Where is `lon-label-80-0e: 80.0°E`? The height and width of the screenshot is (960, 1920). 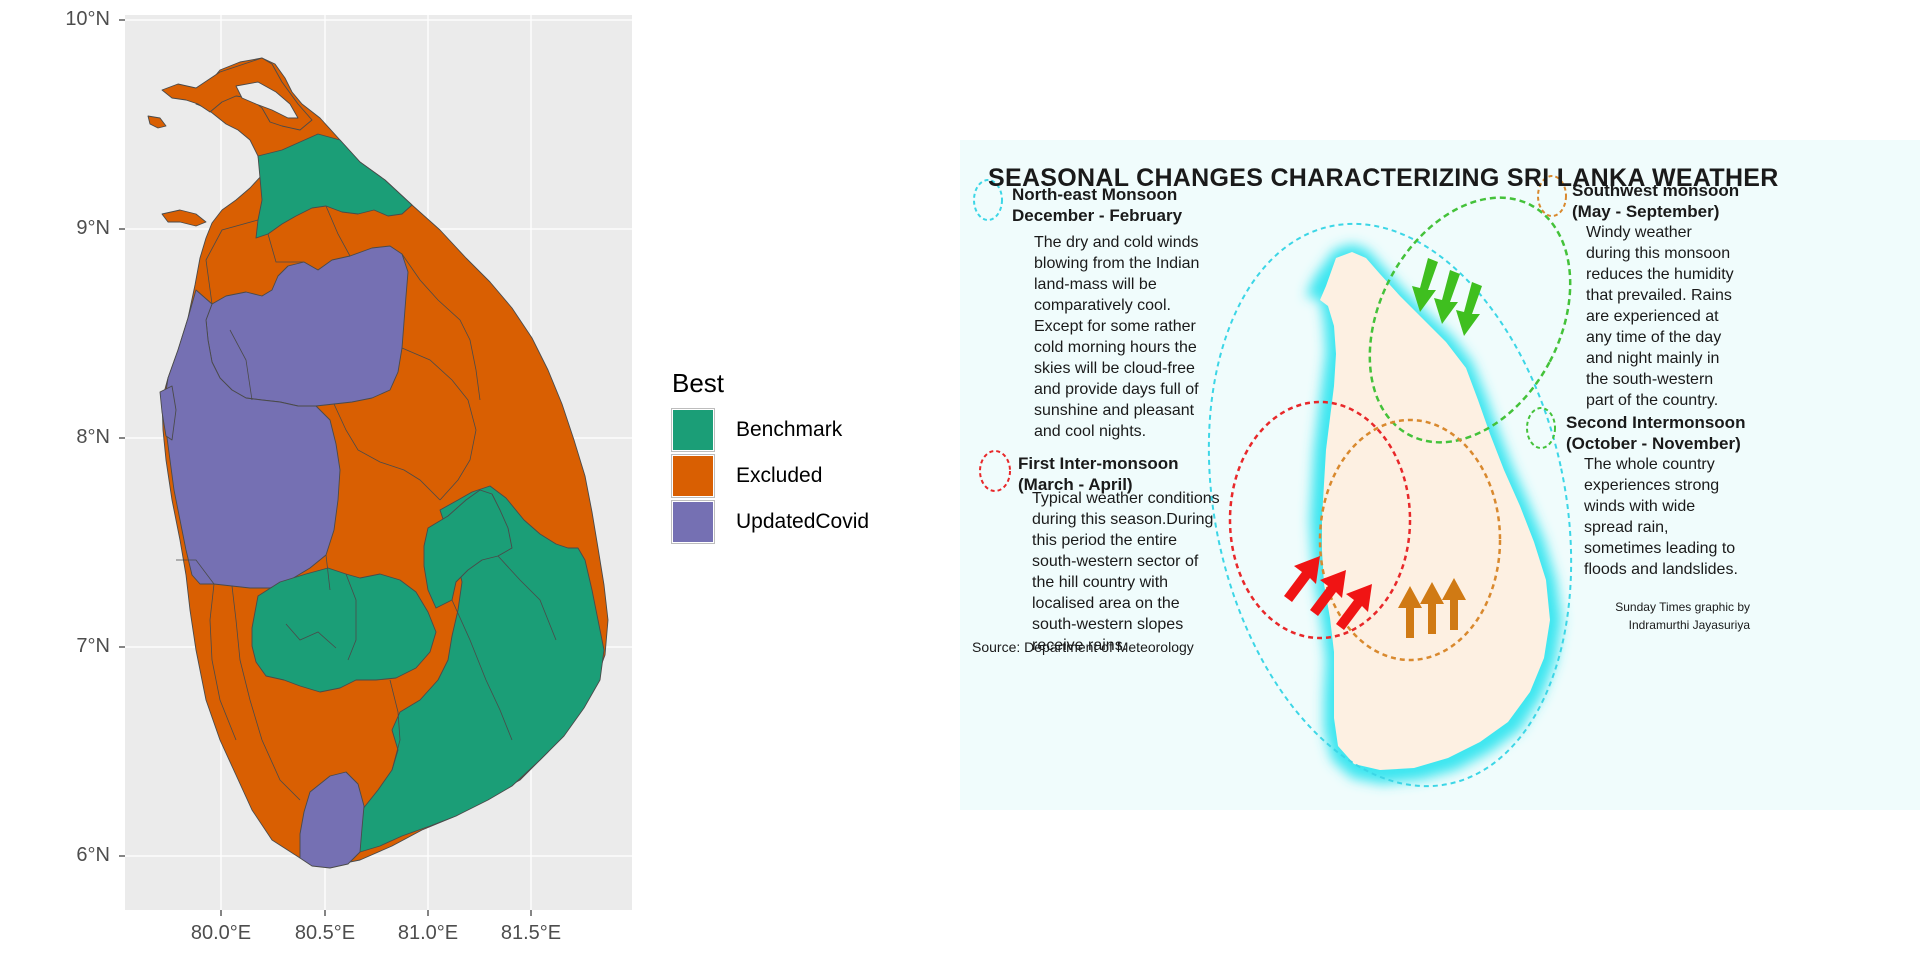 lon-label-80-0e: 80.0°E is located at coordinates (221, 933).